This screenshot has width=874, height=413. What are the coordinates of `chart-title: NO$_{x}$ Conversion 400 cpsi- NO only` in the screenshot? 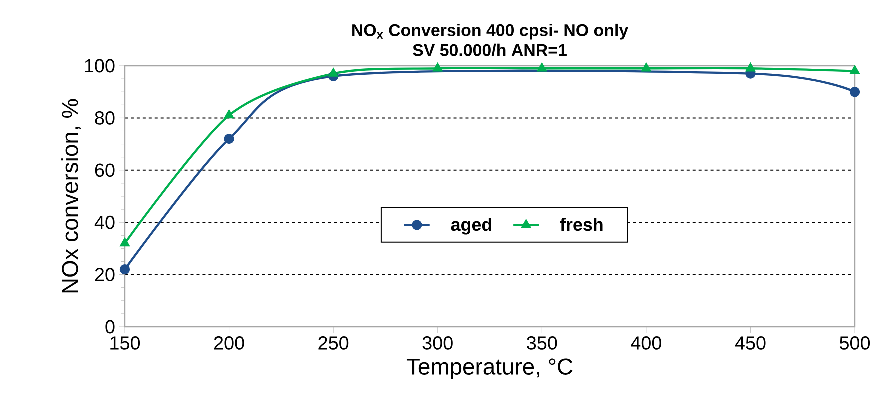 It's located at (490, 32).